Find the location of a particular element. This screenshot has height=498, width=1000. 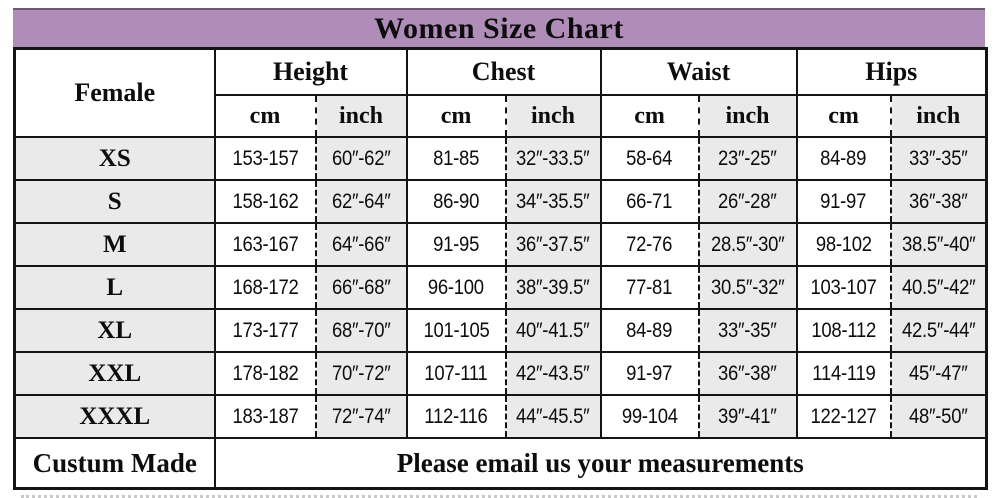

cell-hips-cm: 122-127 is located at coordinates (843, 416).